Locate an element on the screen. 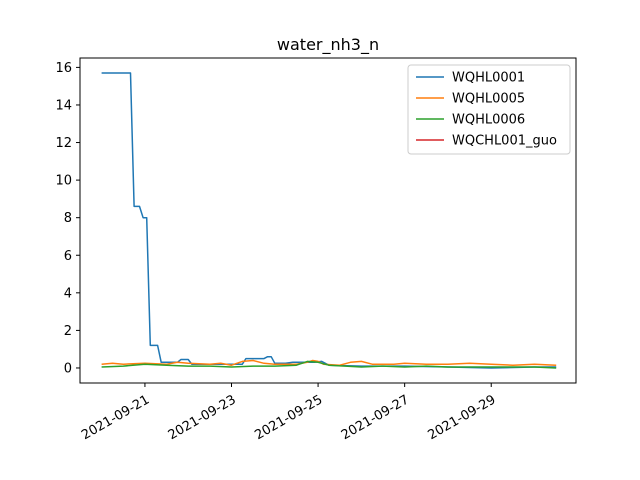 The image size is (640, 480). y-tick-label: 8 is located at coordinates (68, 218).